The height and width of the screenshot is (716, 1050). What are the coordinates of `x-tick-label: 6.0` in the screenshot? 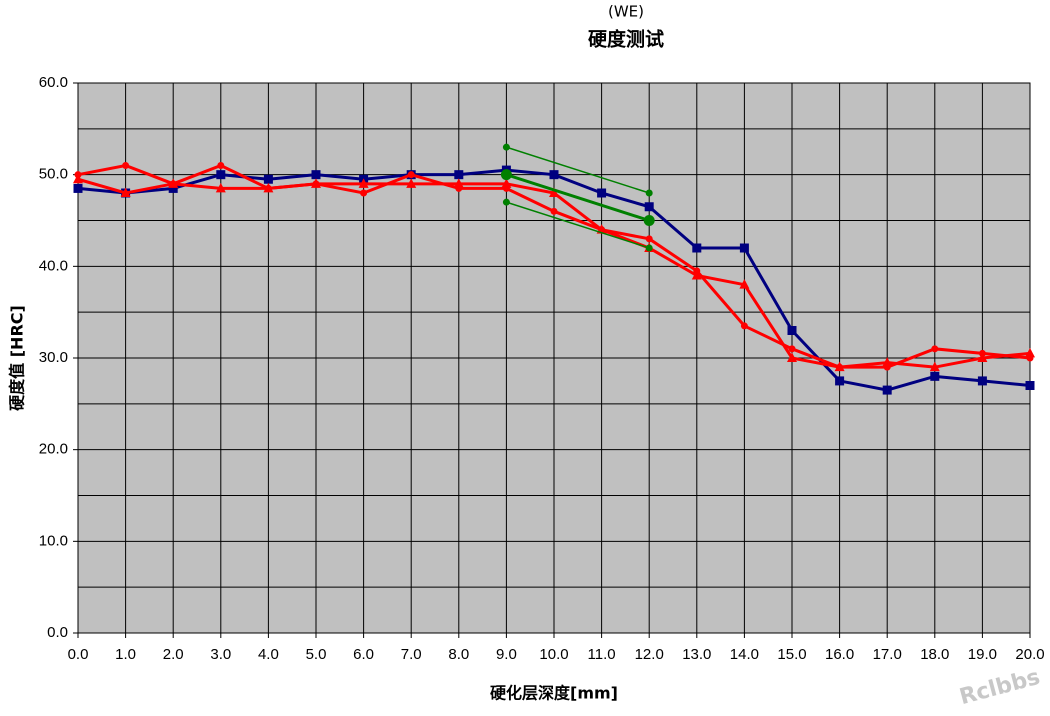 It's located at (363, 654).